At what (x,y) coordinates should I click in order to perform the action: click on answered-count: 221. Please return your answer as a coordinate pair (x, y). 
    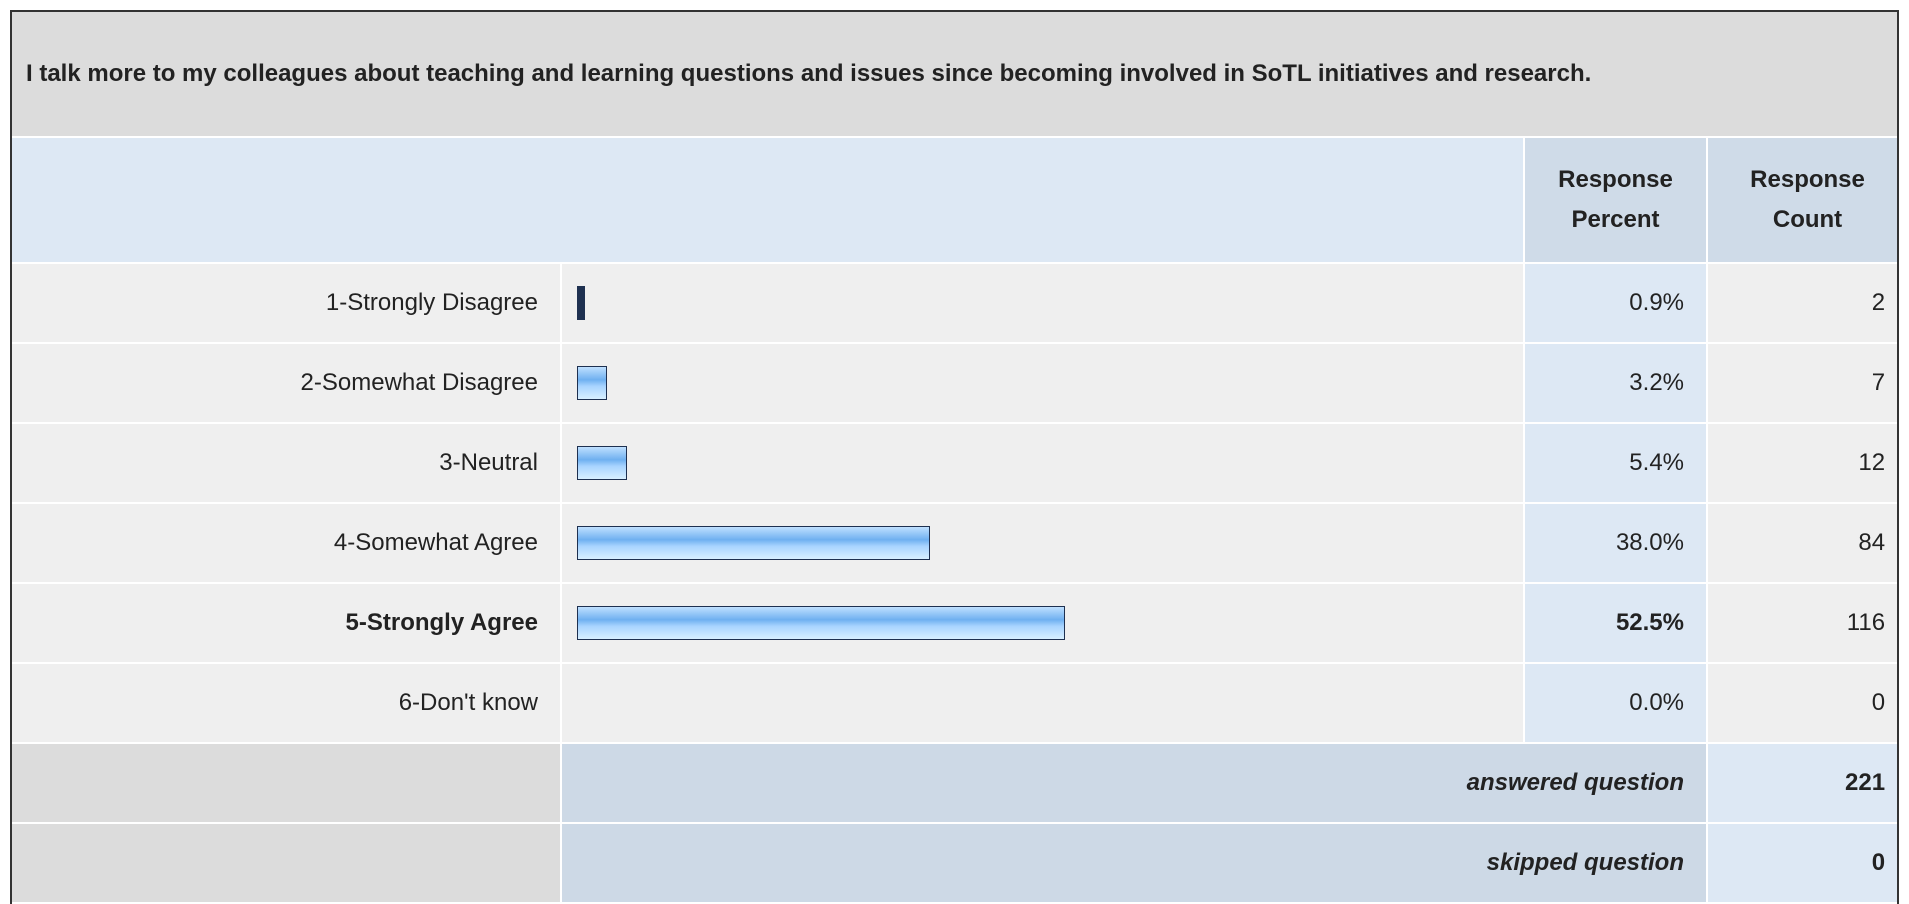
    Looking at the image, I should click on (1802, 783).